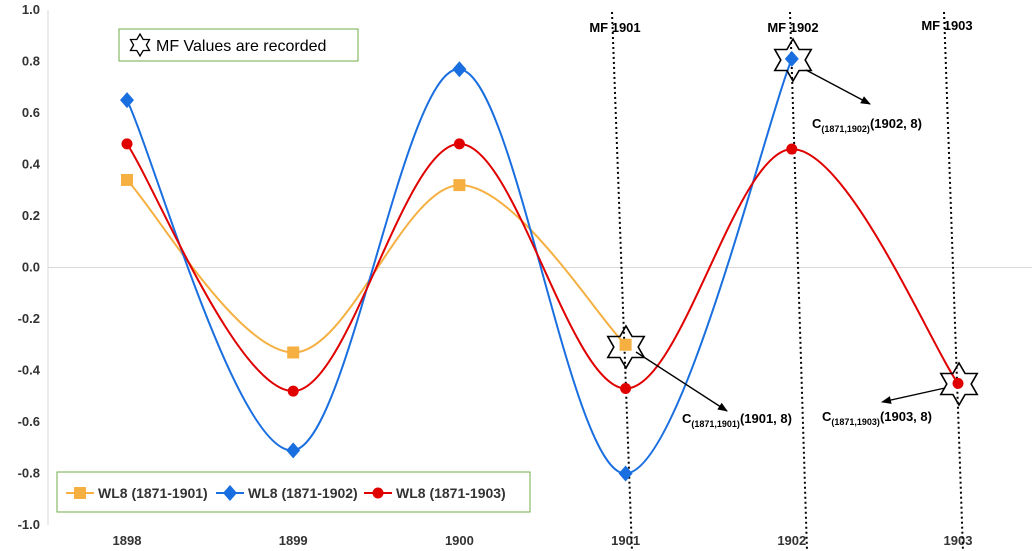  What do you see at coordinates (31, 215) in the screenshot?
I see `y-tick-label: 0.2` at bounding box center [31, 215].